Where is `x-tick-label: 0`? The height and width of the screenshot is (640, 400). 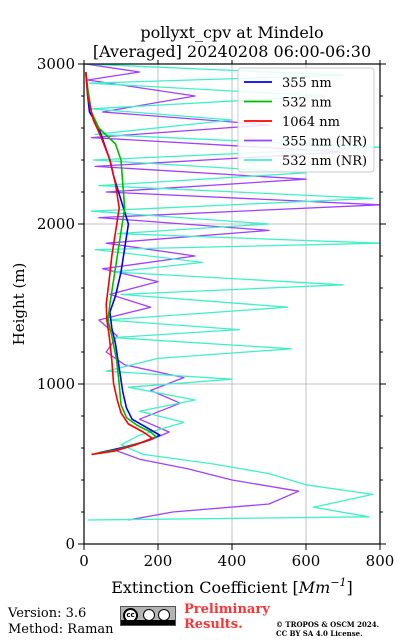
x-tick-label: 0 is located at coordinates (84, 561).